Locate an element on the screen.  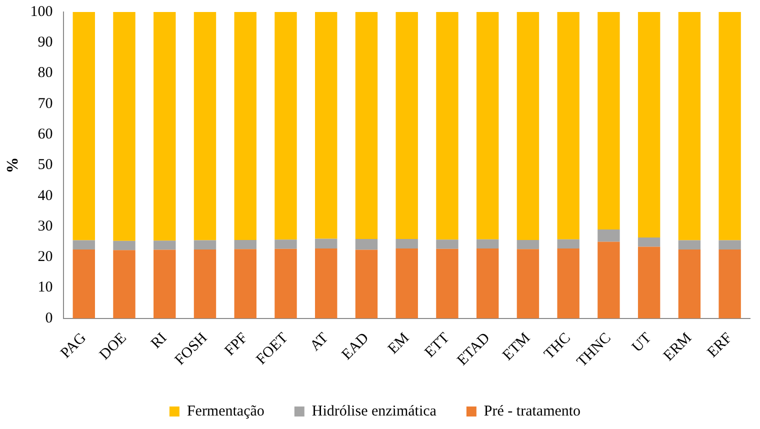
y-tick-label: 30 is located at coordinates (45, 226).